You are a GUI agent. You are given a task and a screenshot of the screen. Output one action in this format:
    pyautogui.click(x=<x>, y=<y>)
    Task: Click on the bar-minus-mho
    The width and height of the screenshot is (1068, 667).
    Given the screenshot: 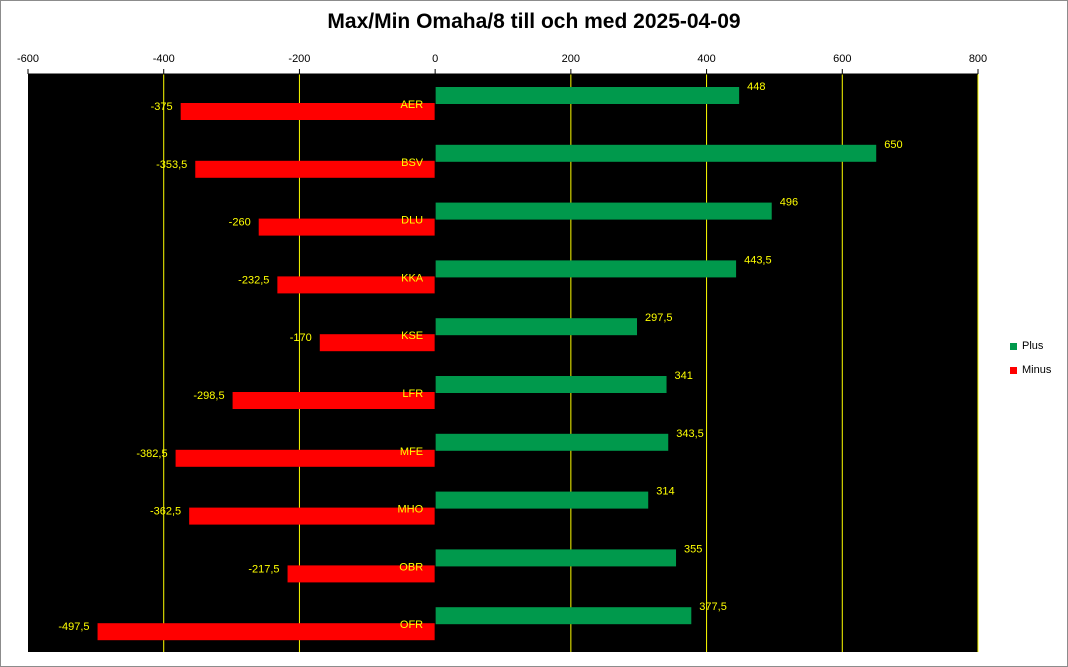 What is the action you would take?
    pyautogui.click(x=312, y=516)
    